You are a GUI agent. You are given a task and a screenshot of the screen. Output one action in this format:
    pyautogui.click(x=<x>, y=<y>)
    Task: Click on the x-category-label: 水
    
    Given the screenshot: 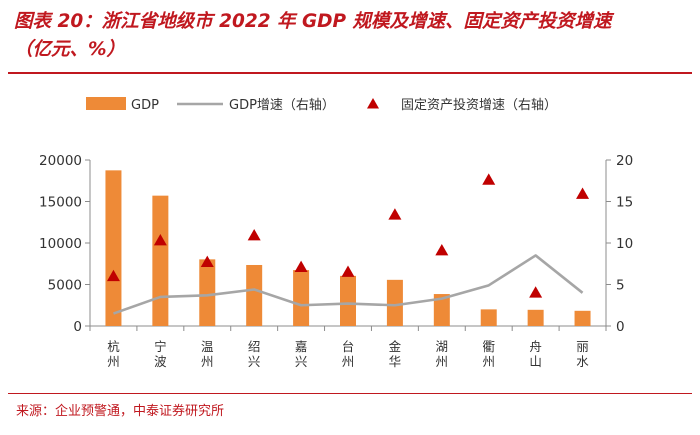 What is the action you would take?
    pyautogui.click(x=582, y=361)
    